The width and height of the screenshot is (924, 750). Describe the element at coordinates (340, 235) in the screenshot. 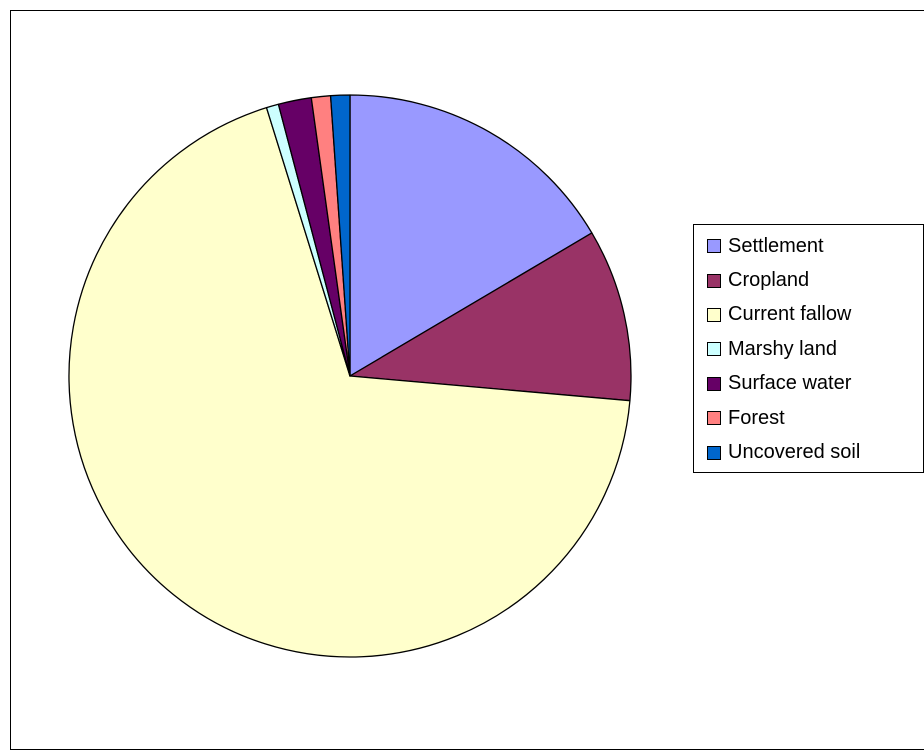

I see `pie-slice-uncovered-soil` at that location.